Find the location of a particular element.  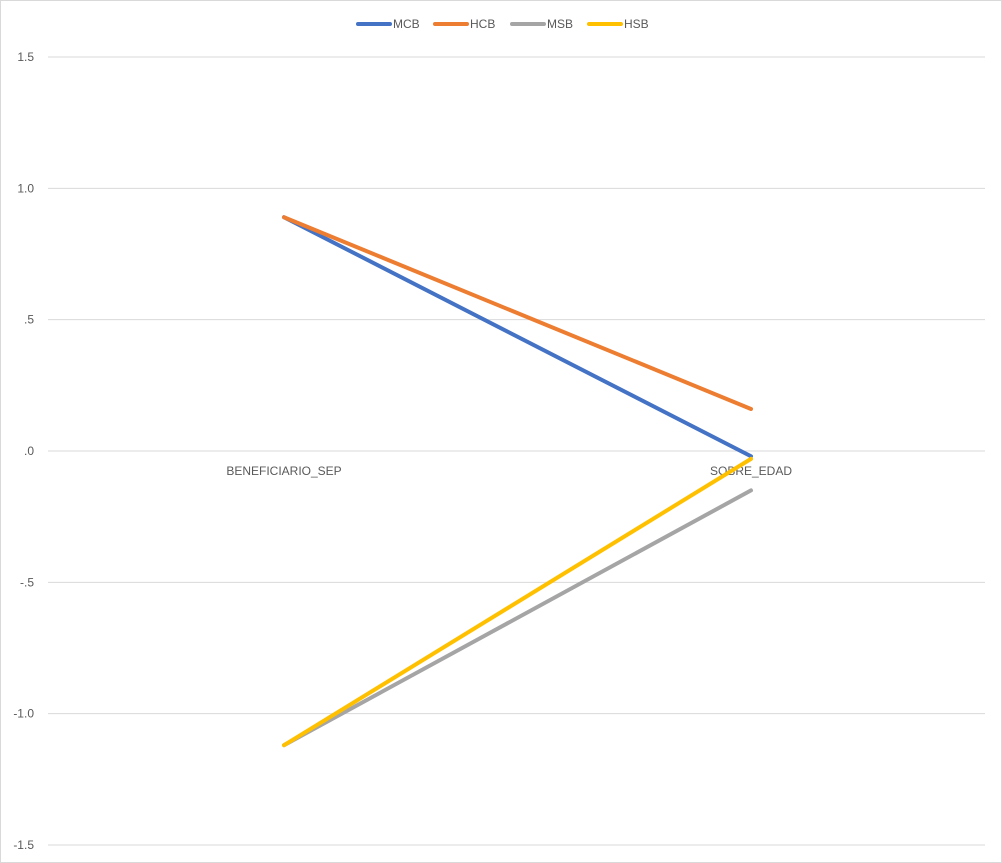

y-tick-label: -1.0 is located at coordinates (23, 714).